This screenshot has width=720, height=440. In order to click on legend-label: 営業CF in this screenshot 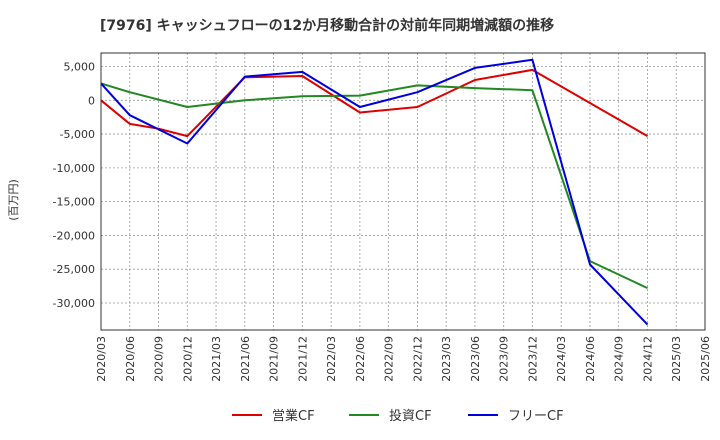, I will do `click(293, 416)`.